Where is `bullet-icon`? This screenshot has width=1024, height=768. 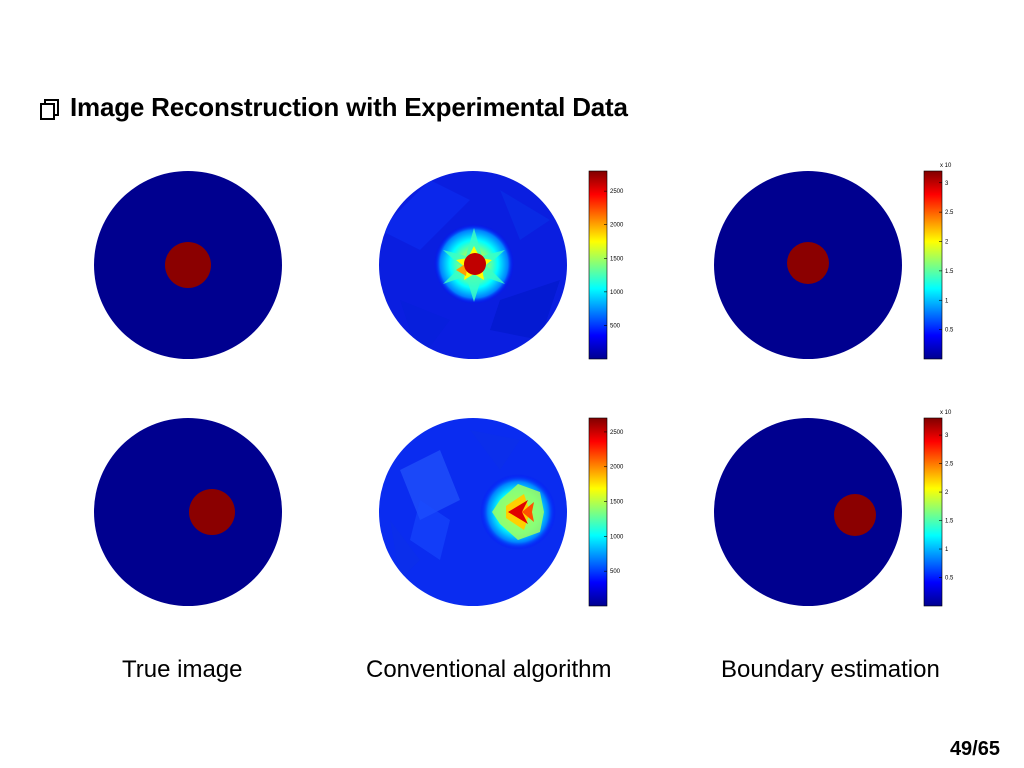
bullet-icon is located at coordinates (49, 109).